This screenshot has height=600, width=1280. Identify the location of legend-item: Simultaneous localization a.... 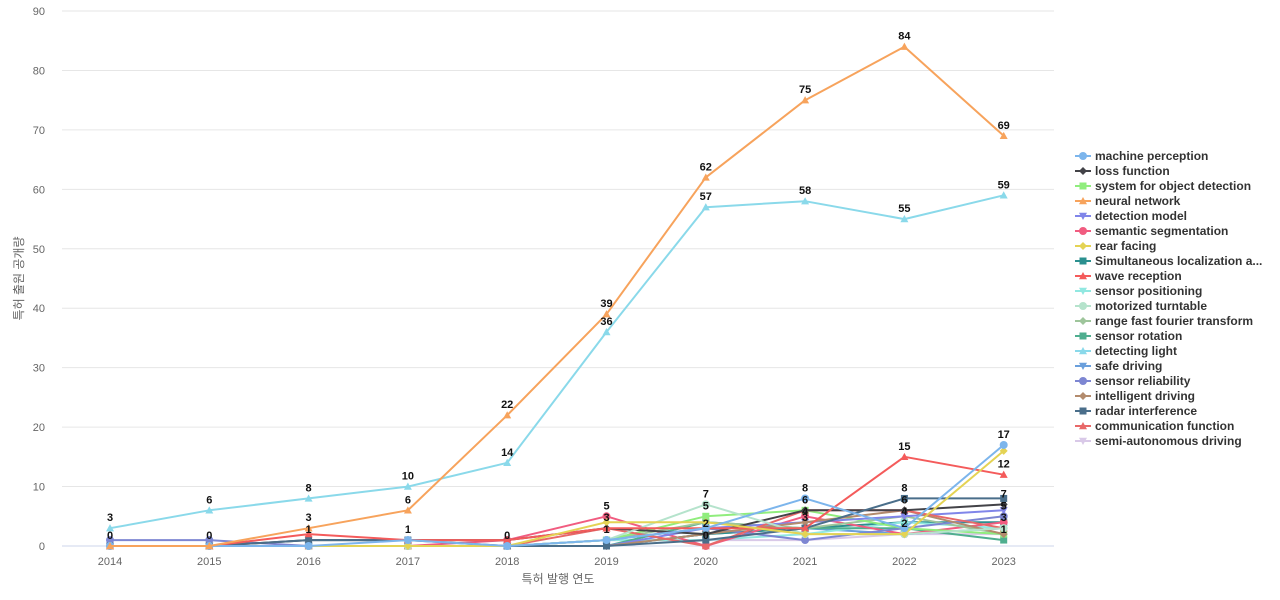
(1168, 261).